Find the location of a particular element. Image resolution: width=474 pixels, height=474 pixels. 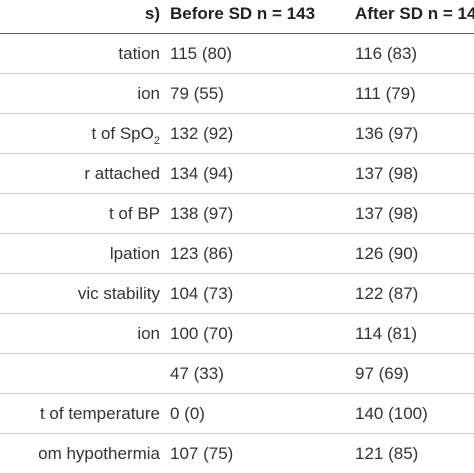

before-value: 100 (70) is located at coordinates (202, 333).